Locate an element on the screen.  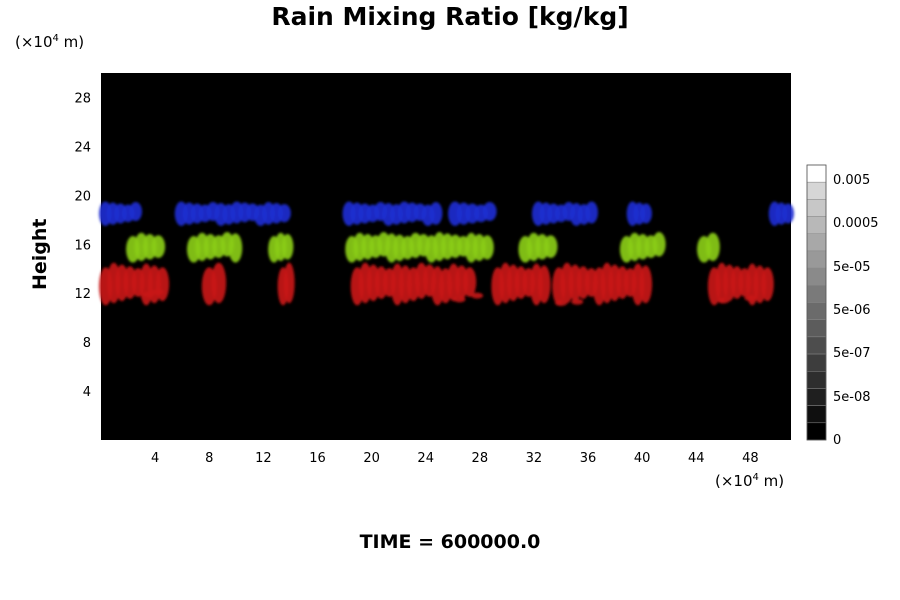
y-tick-label: 4 is located at coordinates (87, 392).